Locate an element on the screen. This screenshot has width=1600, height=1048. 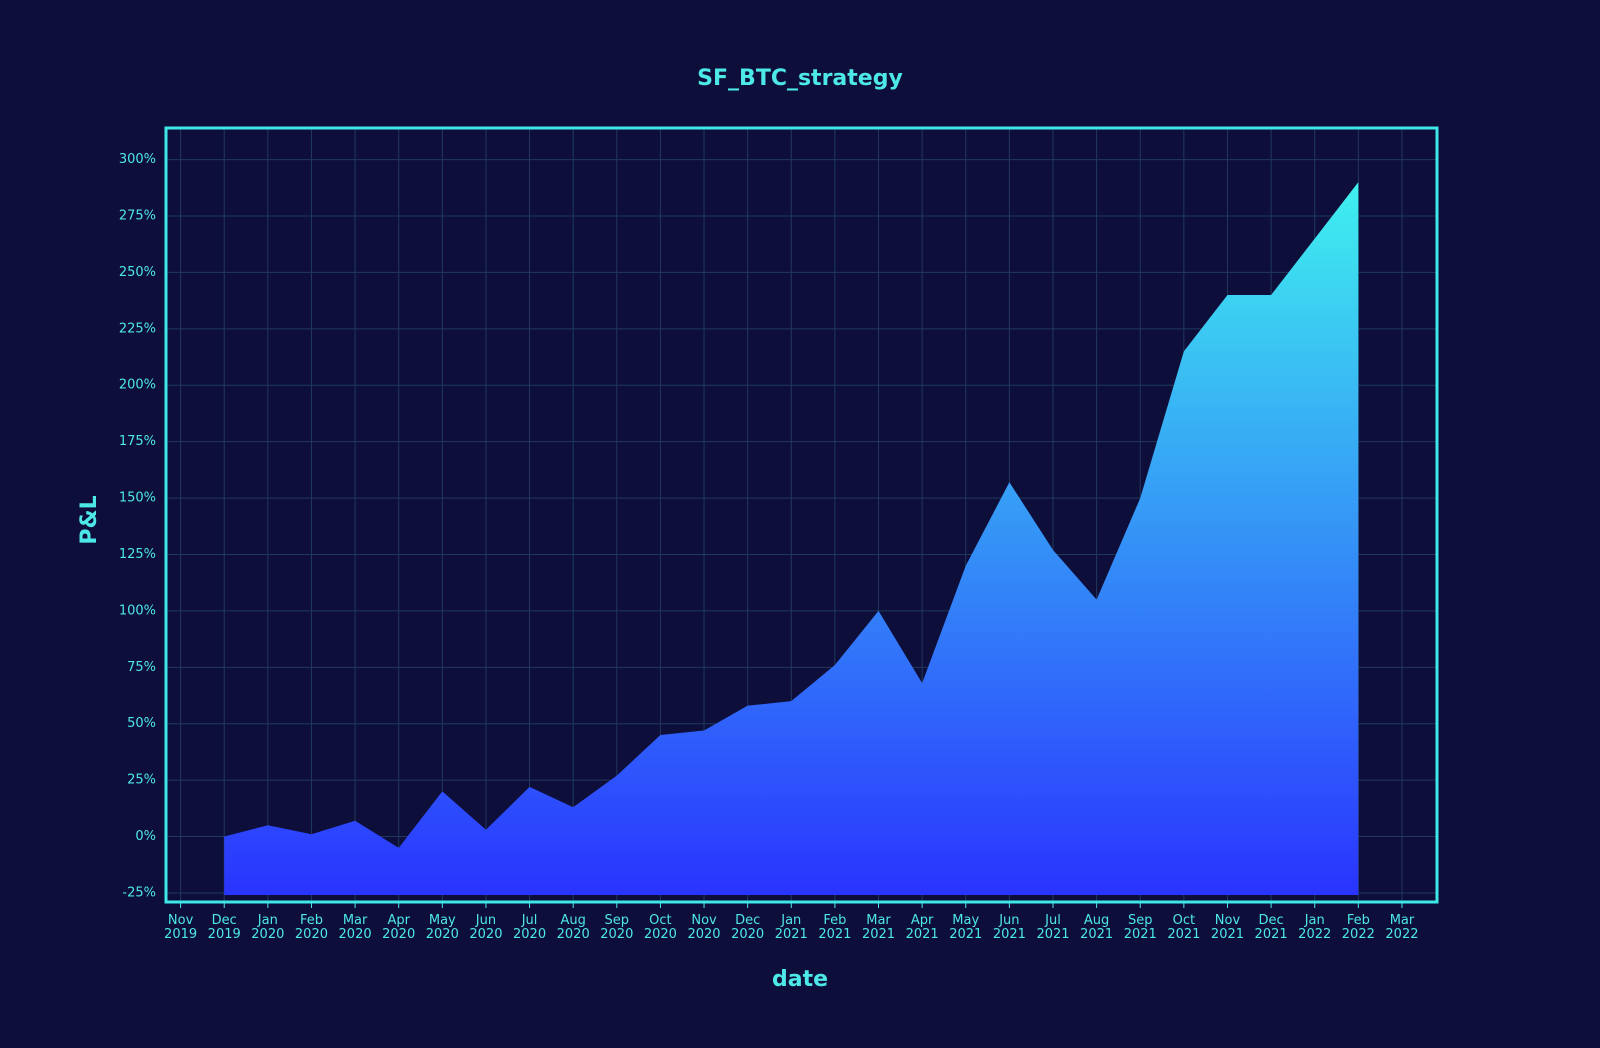
y-tick-label: 175% is located at coordinates (137, 441).